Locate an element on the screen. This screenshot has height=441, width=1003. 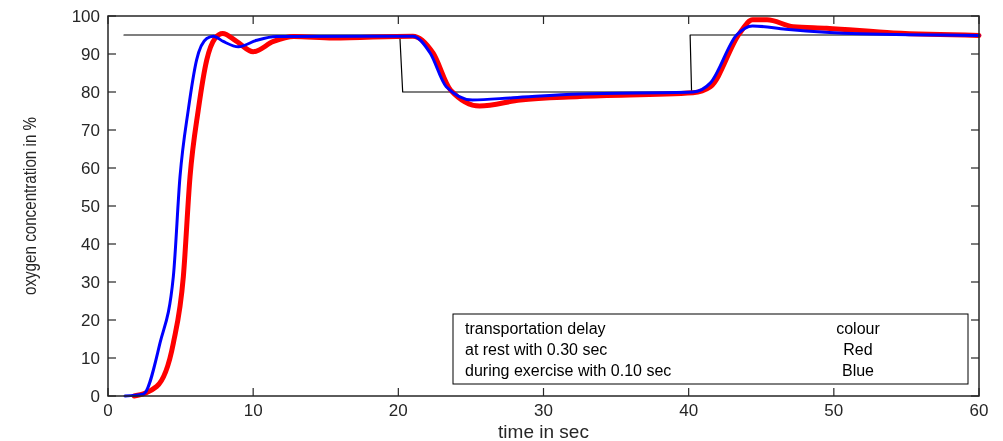
annotation: Red is located at coordinates (858, 349).